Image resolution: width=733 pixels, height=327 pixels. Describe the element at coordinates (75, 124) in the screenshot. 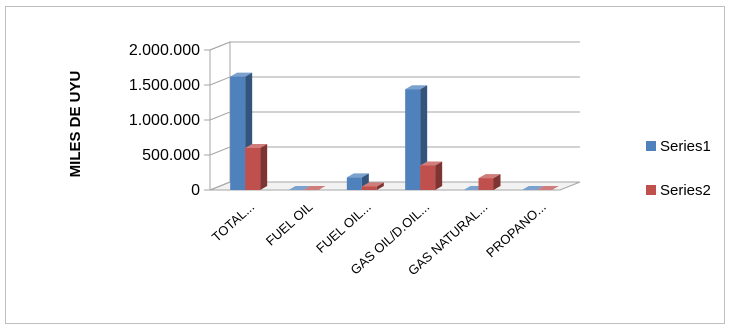

I see `y-axis-label: MILES DE UYU` at that location.